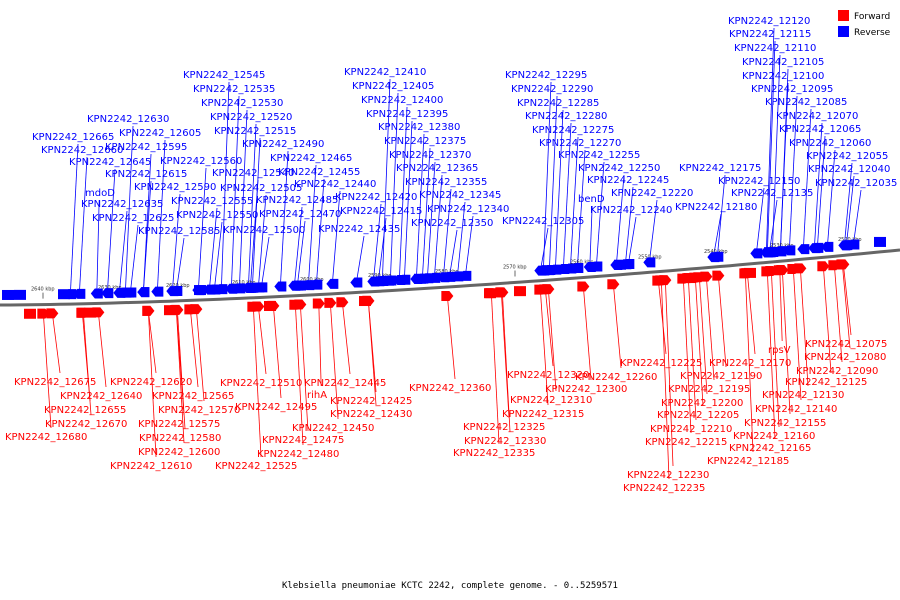 The width and height of the screenshot is (900, 600). Describe the element at coordinates (256, 466) in the screenshot. I see `gene-label: KPN2242_12525` at that location.